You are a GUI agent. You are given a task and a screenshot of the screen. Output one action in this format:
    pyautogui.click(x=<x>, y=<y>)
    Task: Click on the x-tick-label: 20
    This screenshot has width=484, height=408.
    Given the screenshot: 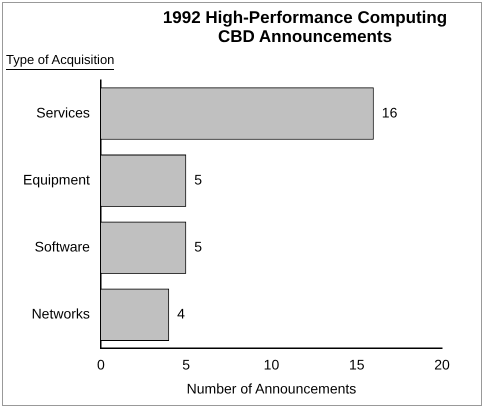 What is the action you would take?
    pyautogui.click(x=442, y=364)
    